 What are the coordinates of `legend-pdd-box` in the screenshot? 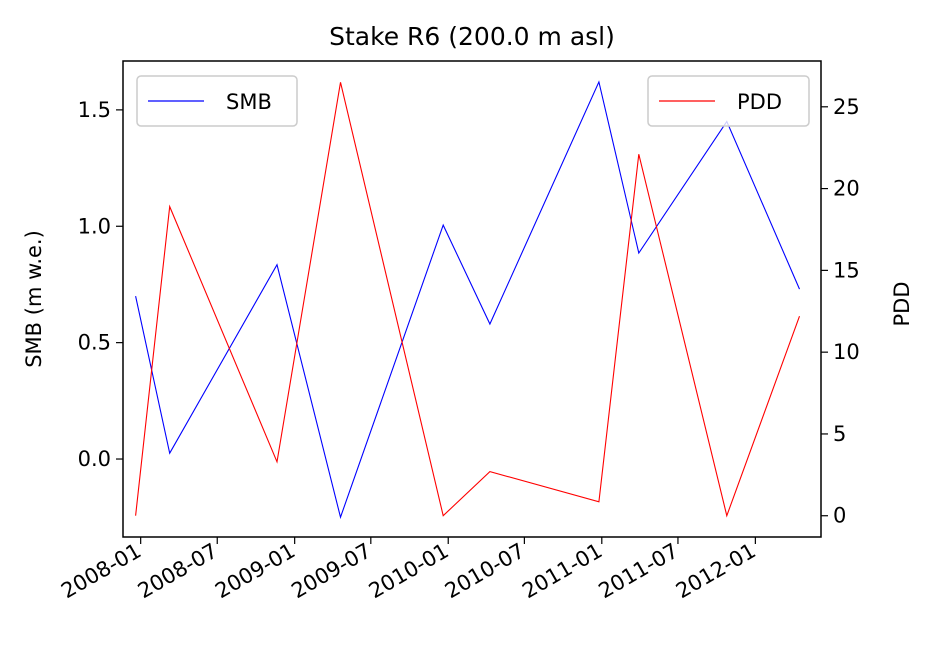 It's located at (728, 101).